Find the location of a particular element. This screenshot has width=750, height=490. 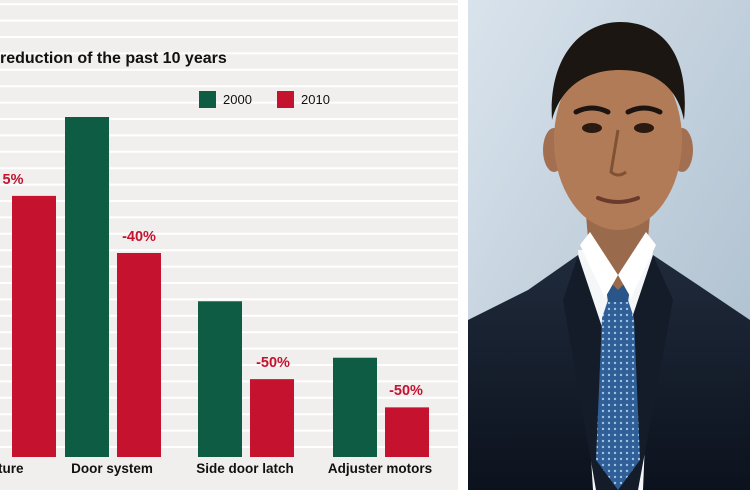

data-label-adjuster-motors: -50% is located at coordinates (406, 391).